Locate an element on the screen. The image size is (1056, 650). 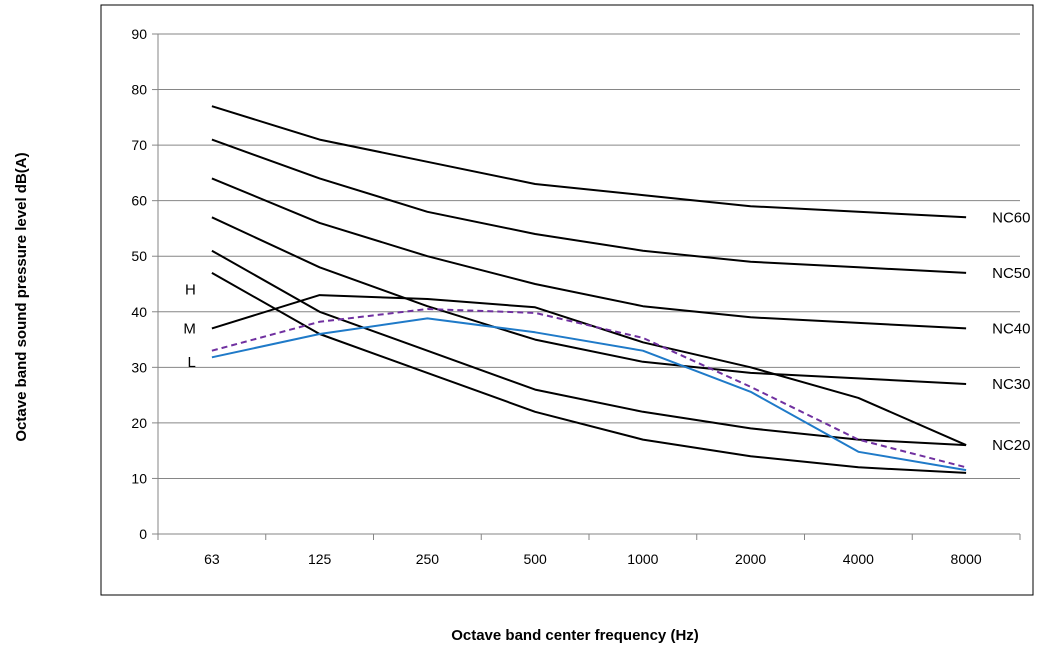
x-tick-labels: 63 125 250 500 1000 2000 4000 8000 is located at coordinates (593, 559).